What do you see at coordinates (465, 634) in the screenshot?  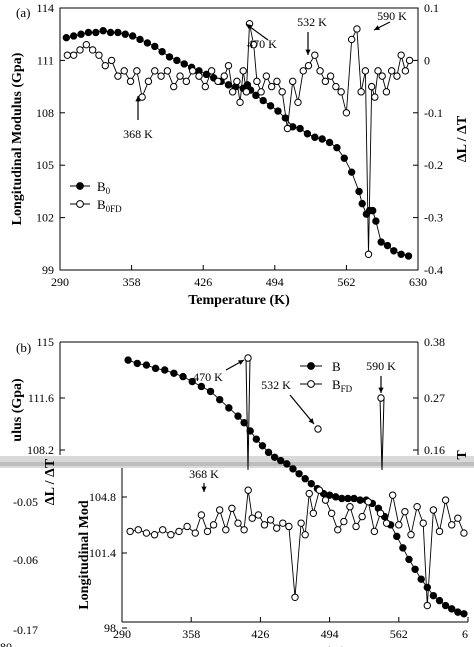 I see `x-tick-label: 6` at bounding box center [465, 634].